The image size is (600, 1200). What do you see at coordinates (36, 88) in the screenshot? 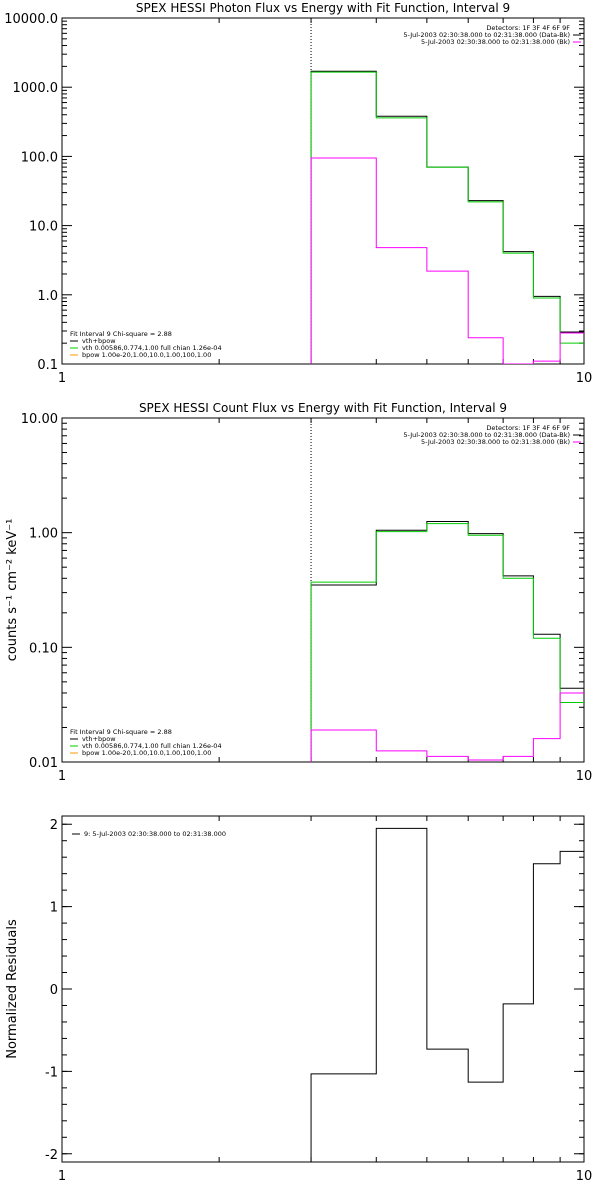
I see `y-tick-label: 1000.0` at bounding box center [36, 88].